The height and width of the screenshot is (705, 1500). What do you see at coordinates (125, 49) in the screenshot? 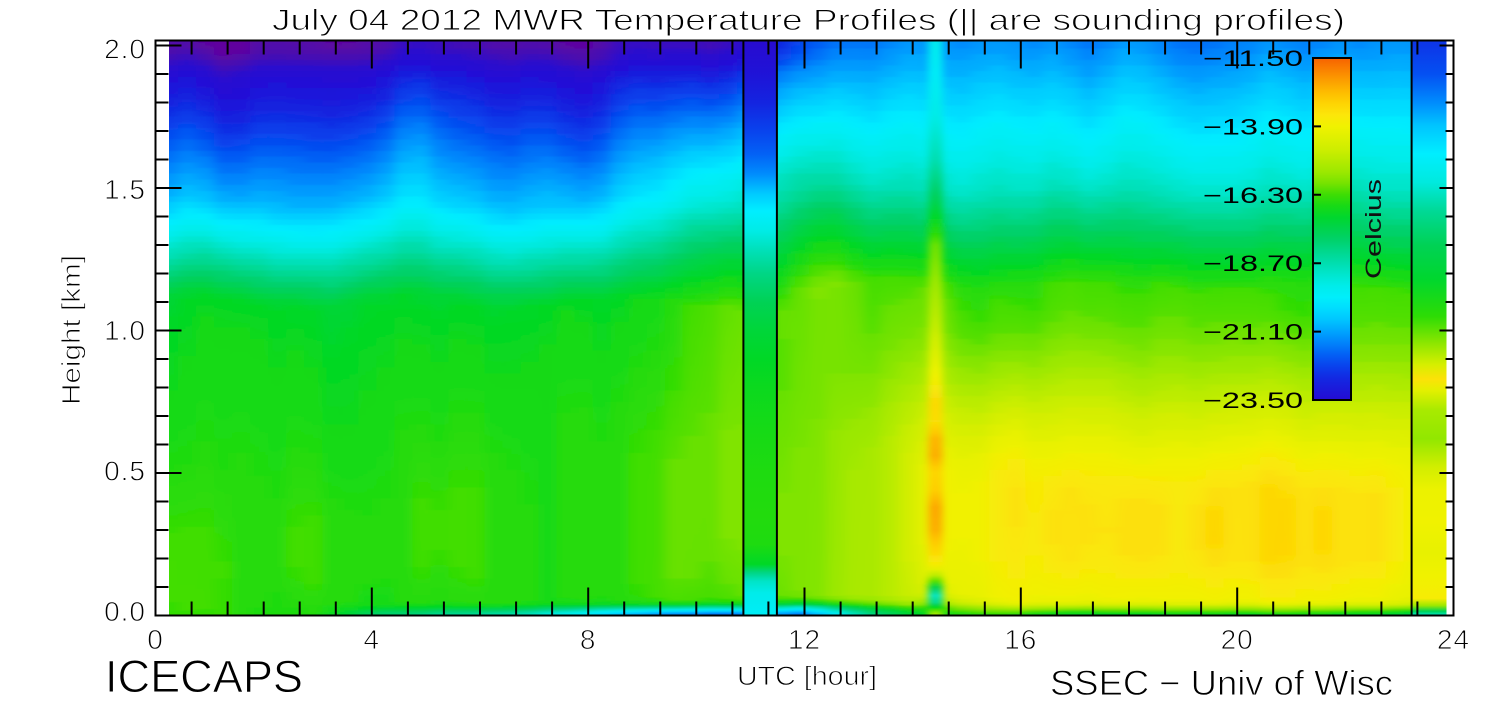
I see `svg-text: 2.0` at bounding box center [125, 49].